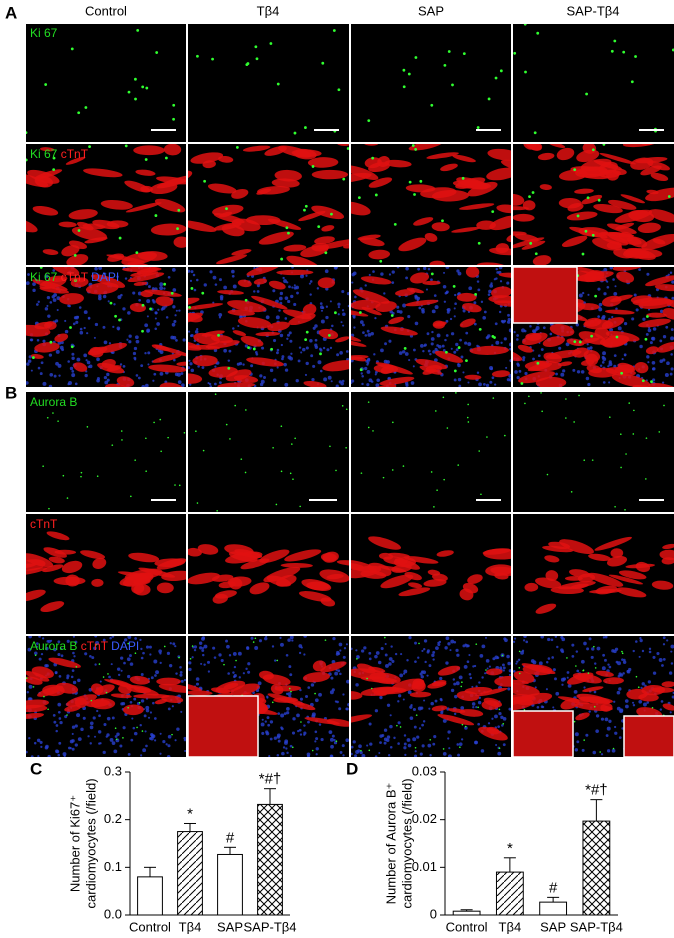 The image size is (674, 938). Describe the element at coordinates (510, 848) in the screenshot. I see `annotation: *` at that location.